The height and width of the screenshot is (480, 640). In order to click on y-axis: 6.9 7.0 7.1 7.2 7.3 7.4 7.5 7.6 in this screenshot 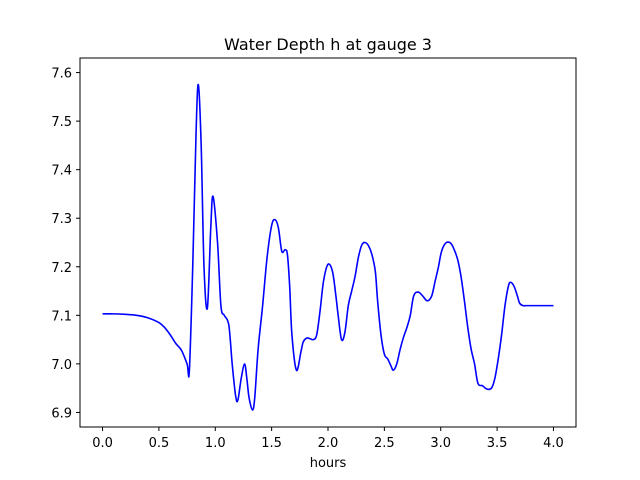, I will do `click(65, 244)`.